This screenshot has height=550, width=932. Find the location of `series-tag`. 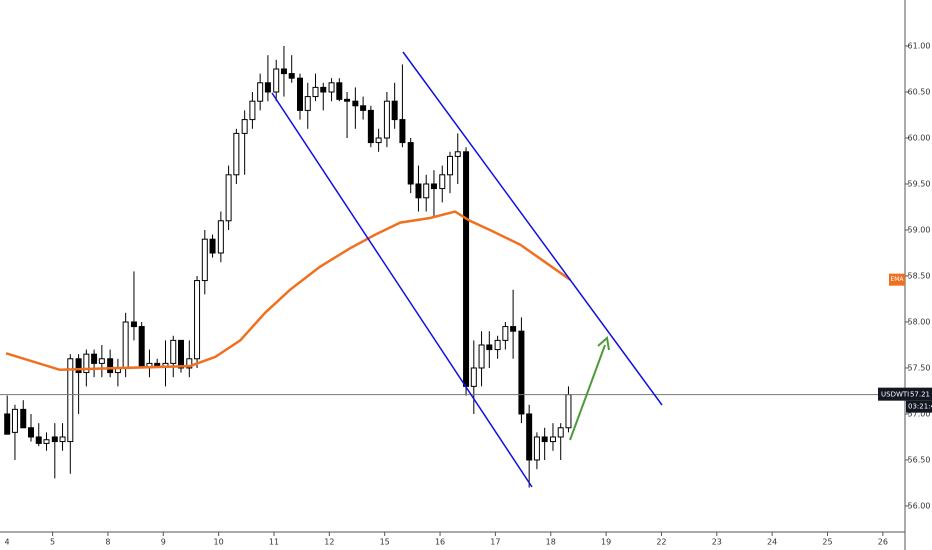

series-tag is located at coordinates (897, 279).